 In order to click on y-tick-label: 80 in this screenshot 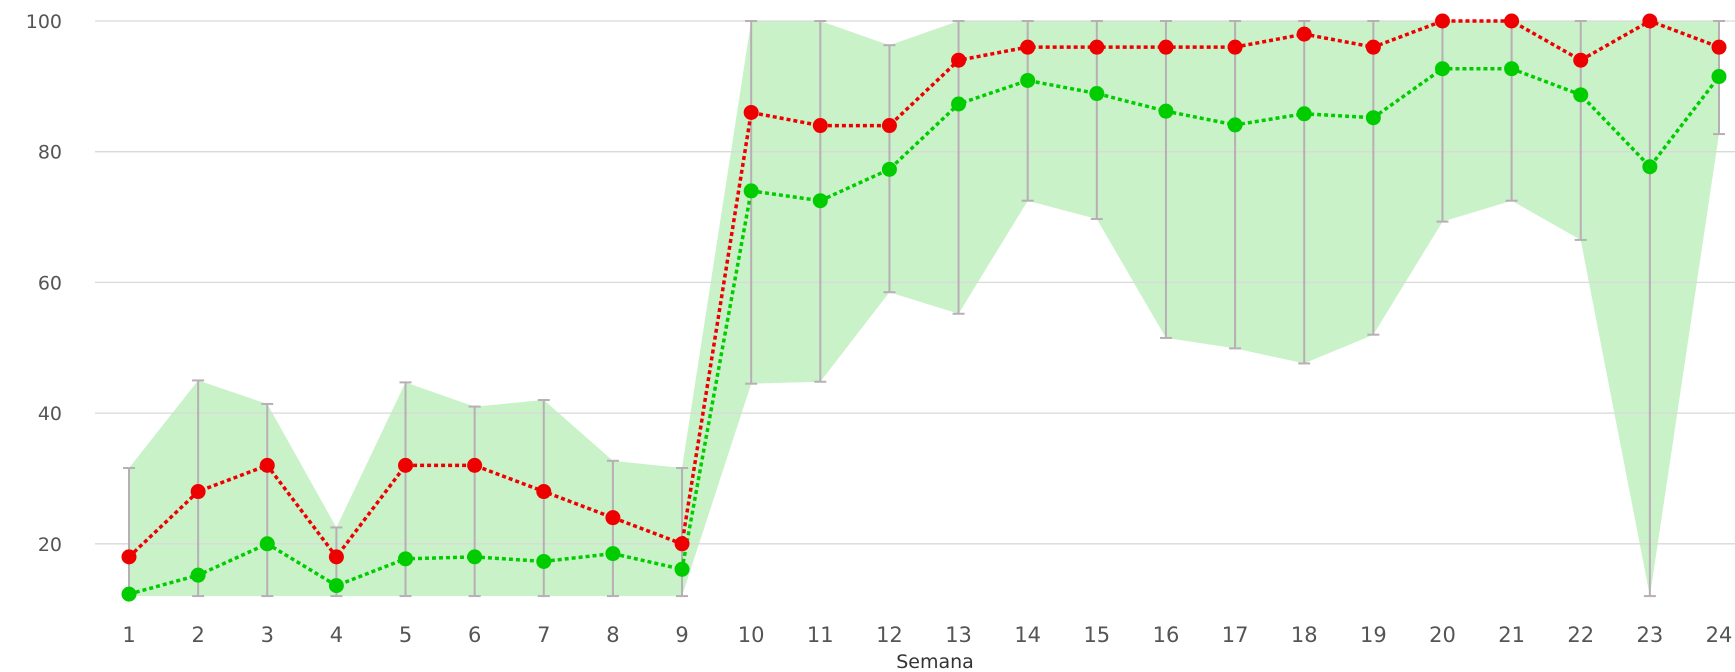, I will do `click(50, 153)`.